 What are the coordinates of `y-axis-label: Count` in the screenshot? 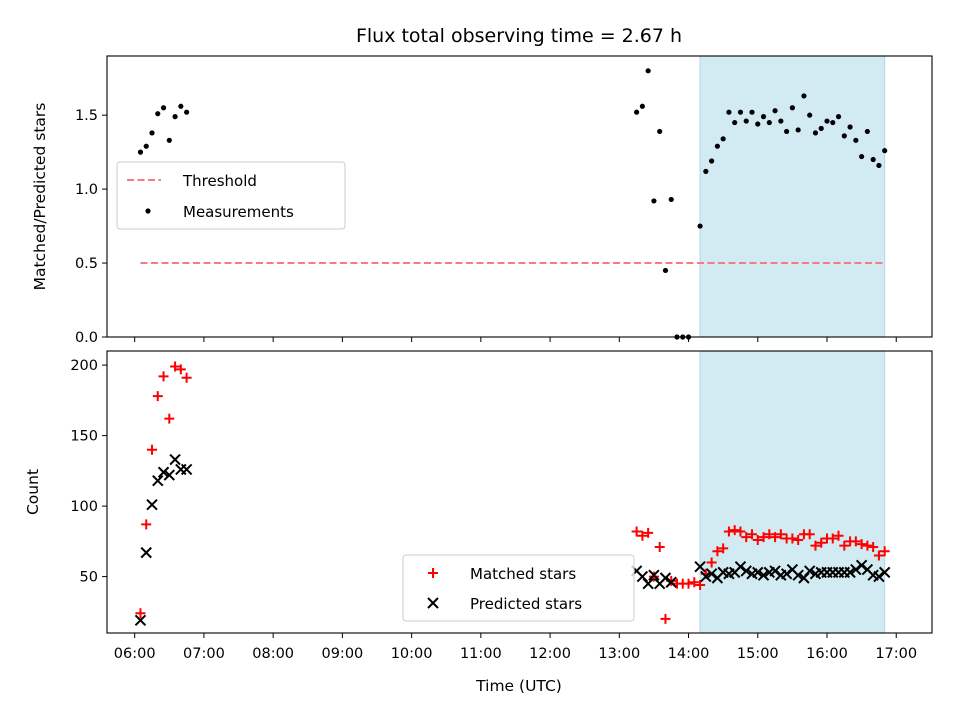 It's located at (33, 492).